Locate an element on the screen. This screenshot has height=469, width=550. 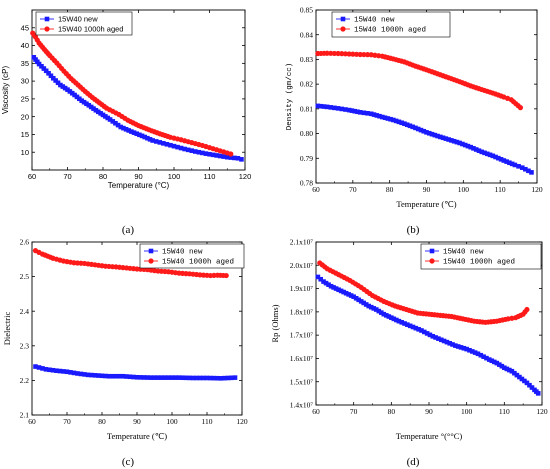
panel-b: (b) is located at coordinates (413, 230).